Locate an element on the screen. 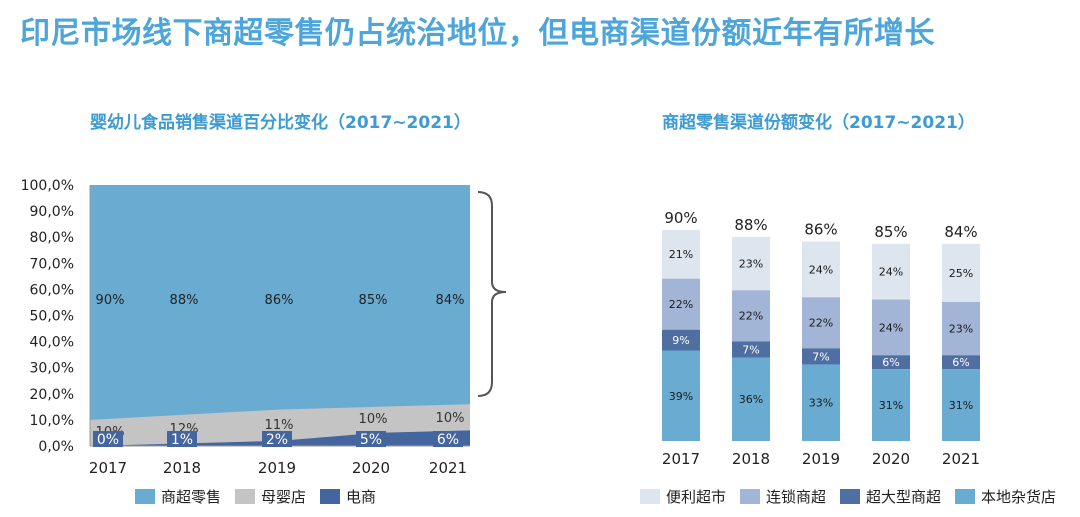 The height and width of the screenshot is (517, 1080). bar-segment-label: 9% is located at coordinates (680, 340).